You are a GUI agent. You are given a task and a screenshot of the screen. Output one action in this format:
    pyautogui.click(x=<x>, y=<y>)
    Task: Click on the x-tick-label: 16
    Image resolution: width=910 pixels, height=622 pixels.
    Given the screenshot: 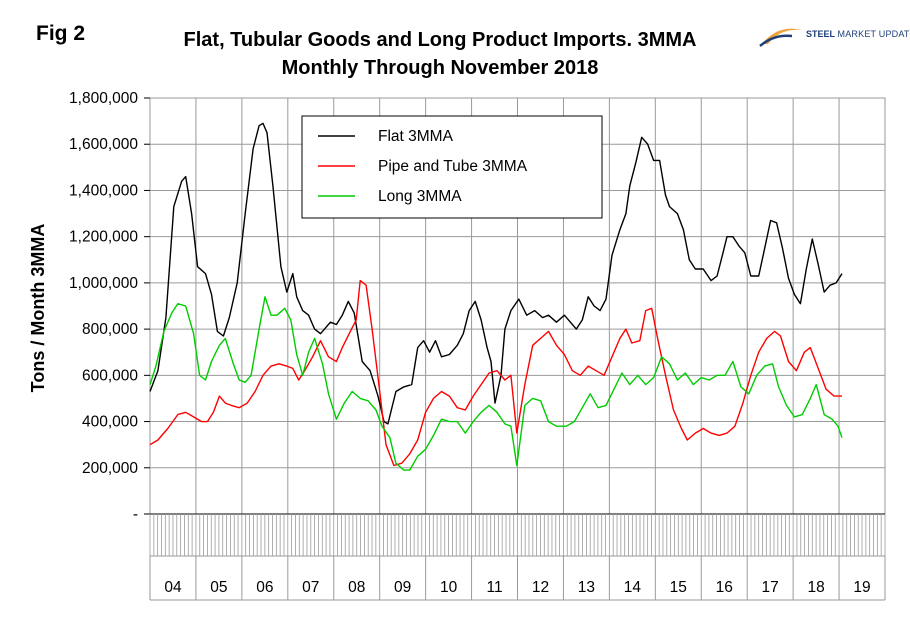 What is the action you would take?
    pyautogui.click(x=724, y=587)
    